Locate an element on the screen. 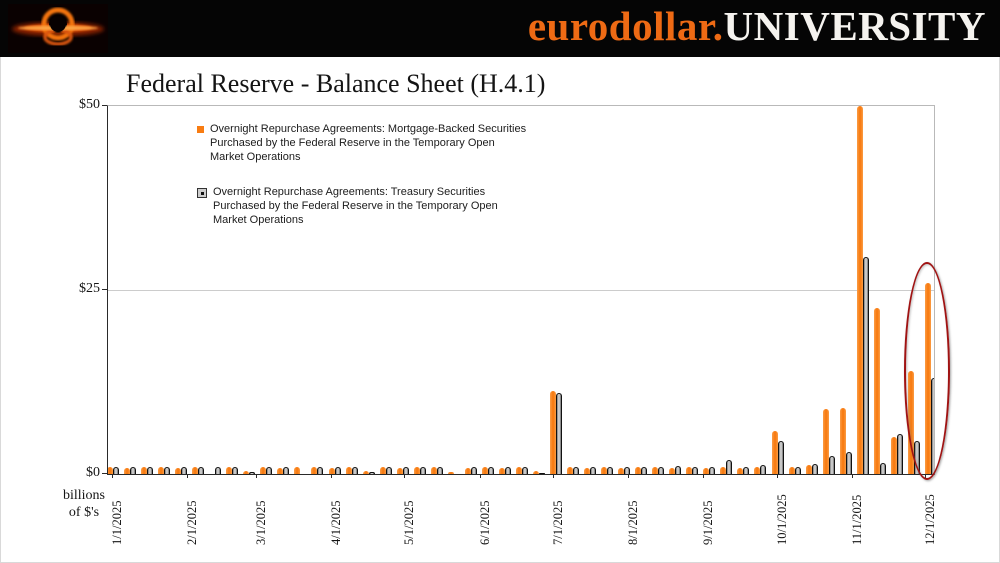  y-tick-label: $50 is located at coordinates (89, 104).